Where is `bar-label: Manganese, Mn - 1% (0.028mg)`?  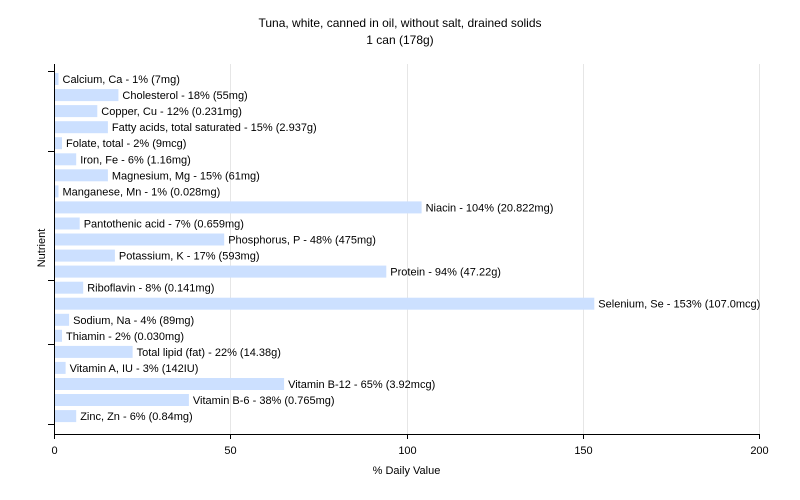 bar-label: Manganese, Mn - 1% (0.028mg) is located at coordinates (142, 192).